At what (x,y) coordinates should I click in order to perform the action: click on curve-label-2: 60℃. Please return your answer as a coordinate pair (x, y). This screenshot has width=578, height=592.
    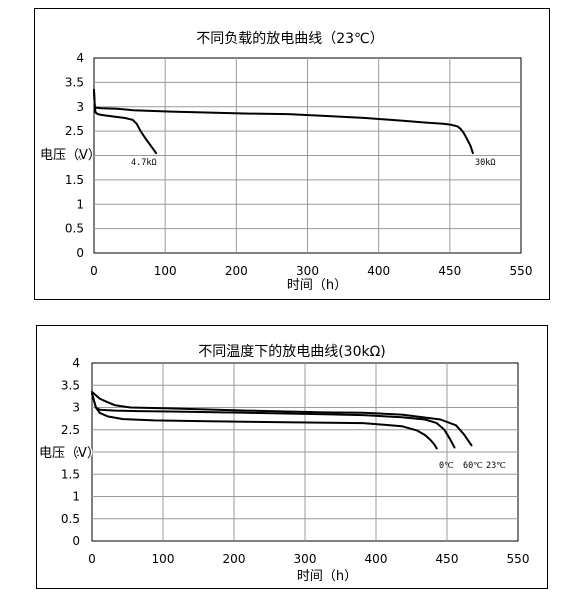
    Looking at the image, I should click on (473, 466).